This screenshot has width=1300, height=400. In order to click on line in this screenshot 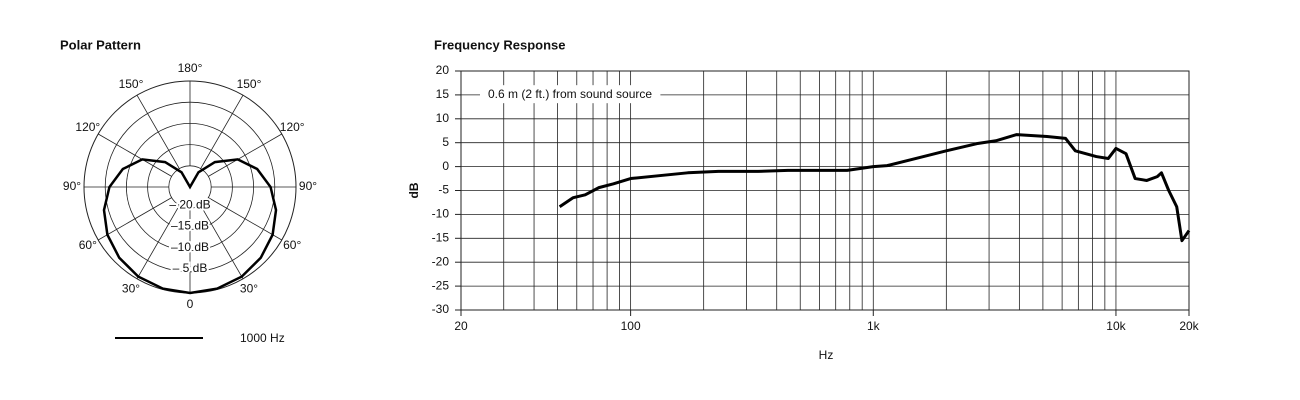, I will do `click(874, 188)`.